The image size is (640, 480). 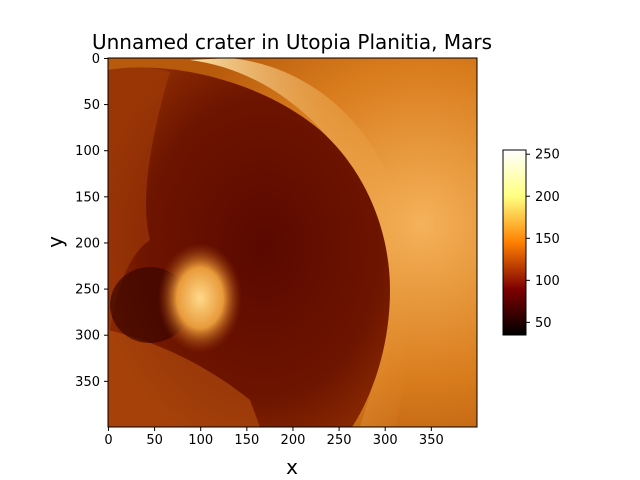 I want to click on x-tick-label: 200, so click(x=293, y=440).